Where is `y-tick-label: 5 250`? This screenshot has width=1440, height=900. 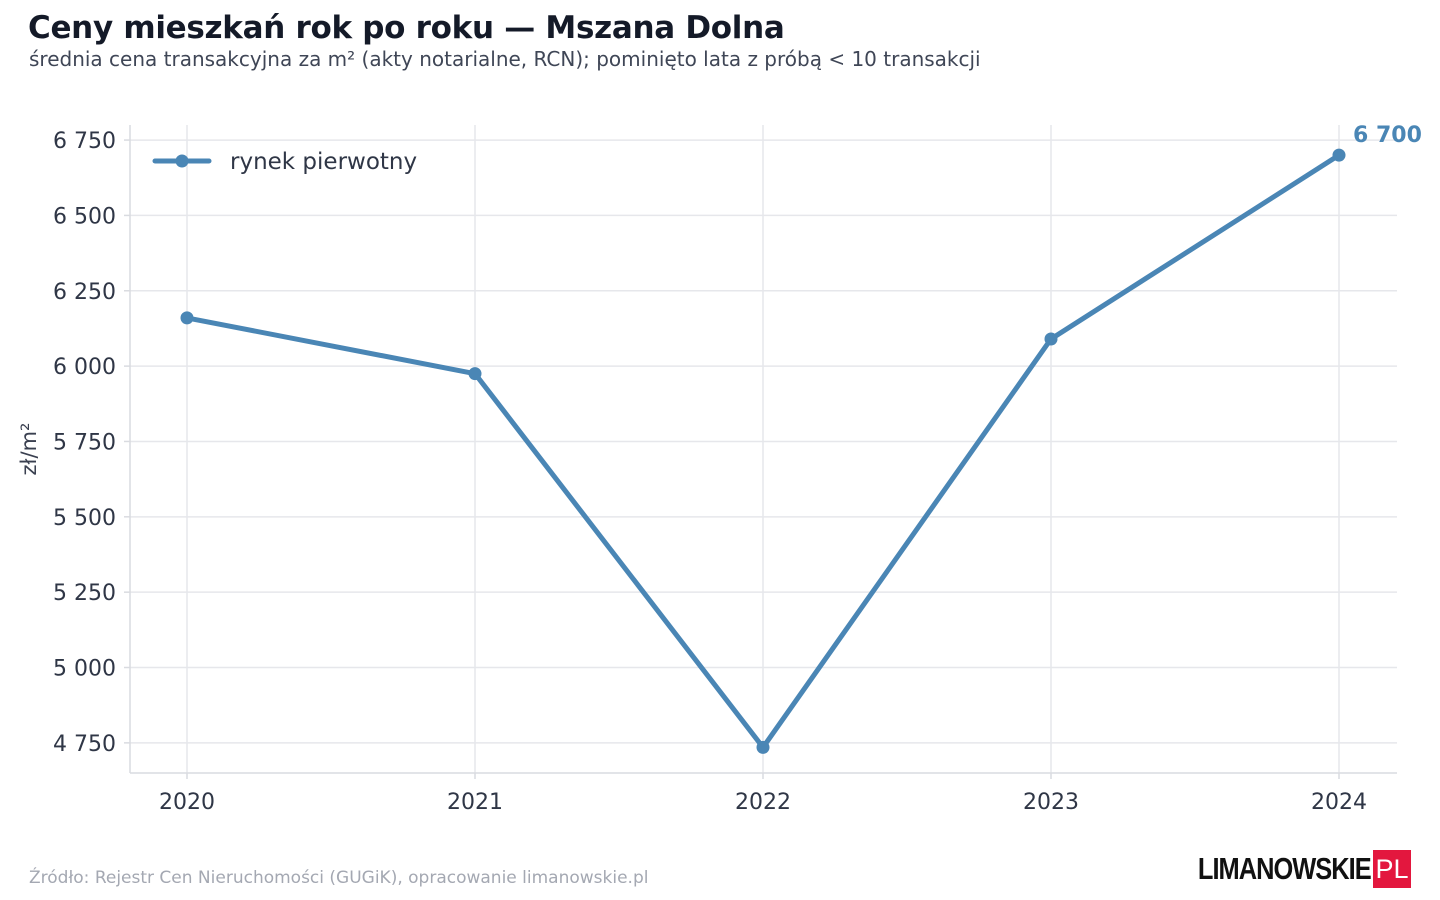
y-tick-label: 5 250 is located at coordinates (84, 593).